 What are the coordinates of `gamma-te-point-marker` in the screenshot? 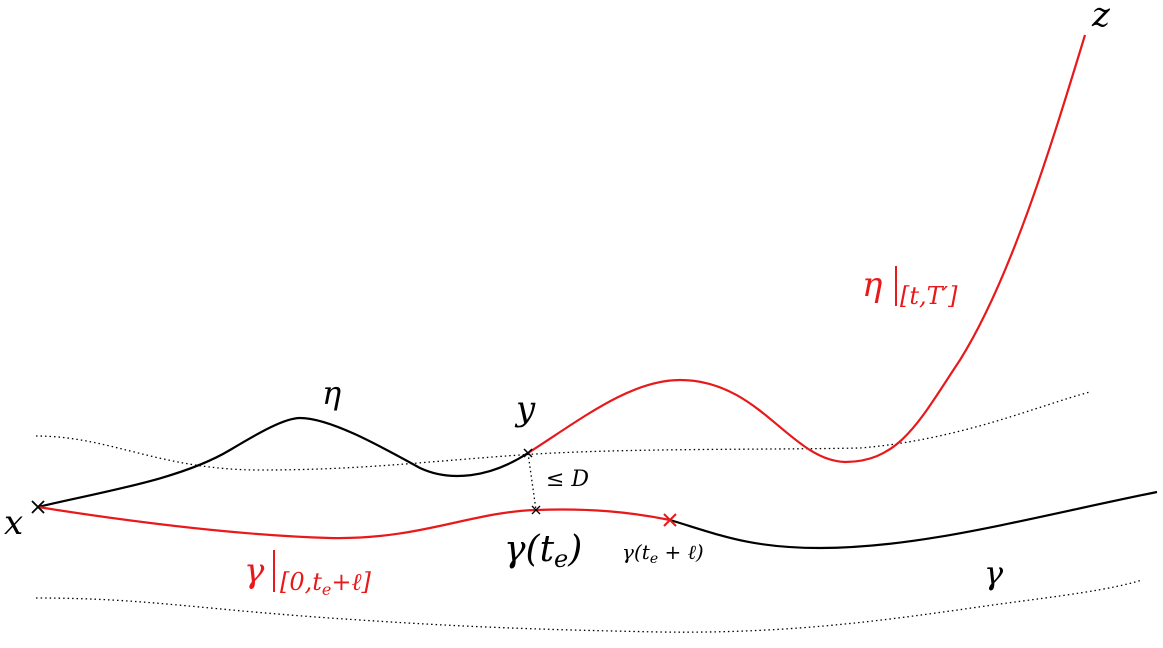 It's located at (536, 510).